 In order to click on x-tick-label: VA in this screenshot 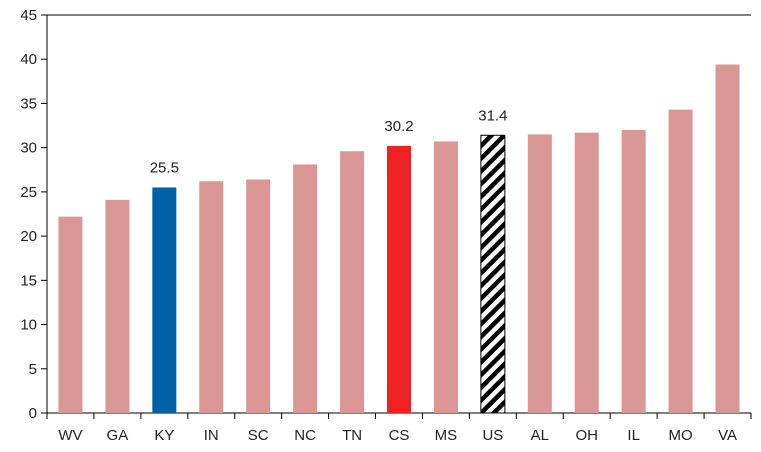, I will do `click(727, 435)`.